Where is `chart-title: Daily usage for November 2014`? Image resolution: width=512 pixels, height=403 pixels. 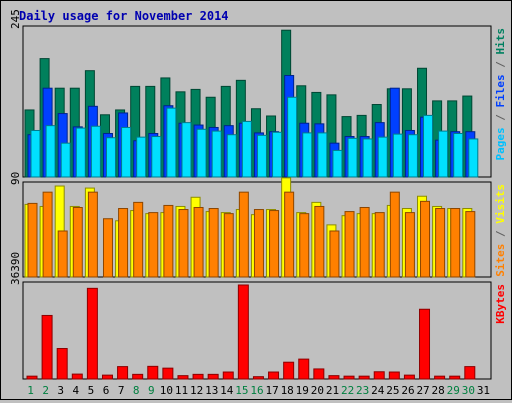 chart-title: Daily usage for November 2014 is located at coordinates (124, 16).